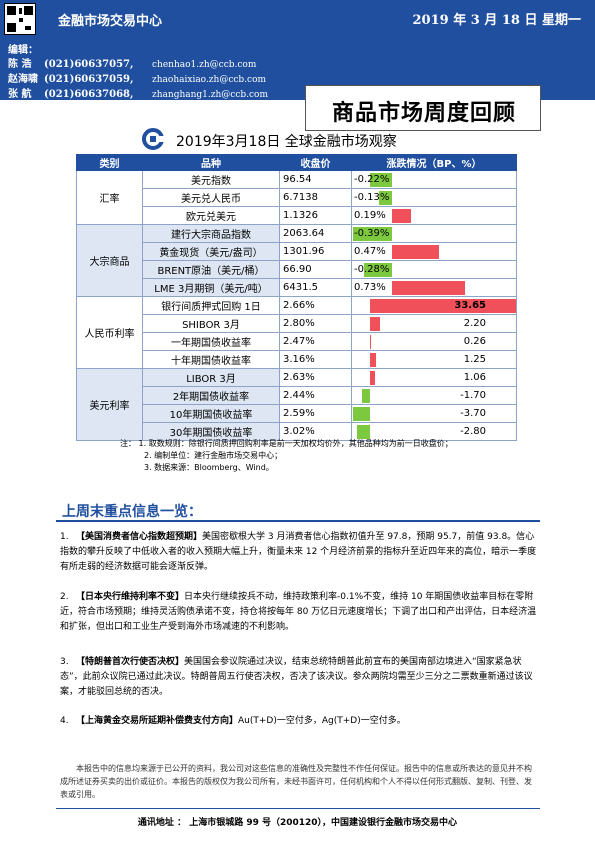 The height and width of the screenshot is (842, 595). Describe the element at coordinates (434, 413) in the screenshot. I see `change-cell: -3.70` at that location.